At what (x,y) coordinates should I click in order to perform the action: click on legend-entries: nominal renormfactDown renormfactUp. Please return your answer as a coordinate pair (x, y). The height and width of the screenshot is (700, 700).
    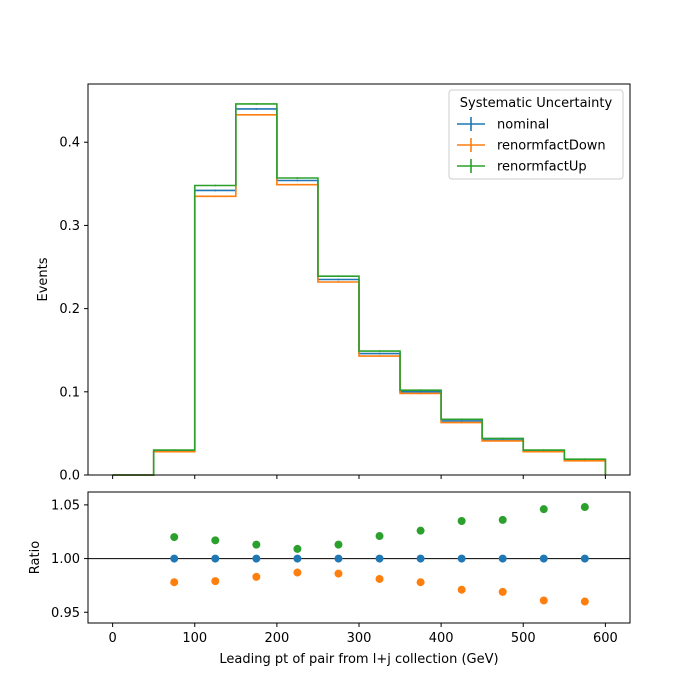
    Looking at the image, I should click on (531, 146).